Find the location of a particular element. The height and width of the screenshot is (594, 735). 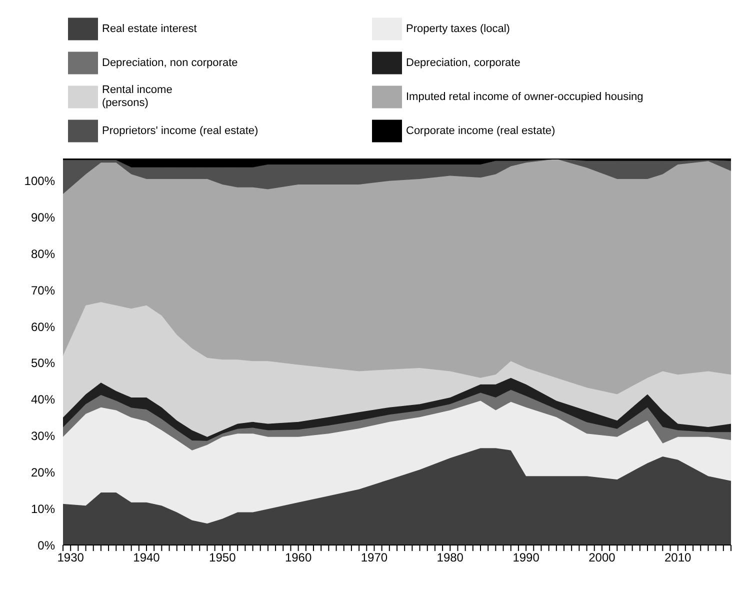

legend-label: Proprietors' income (real estate) is located at coordinates (181, 131).